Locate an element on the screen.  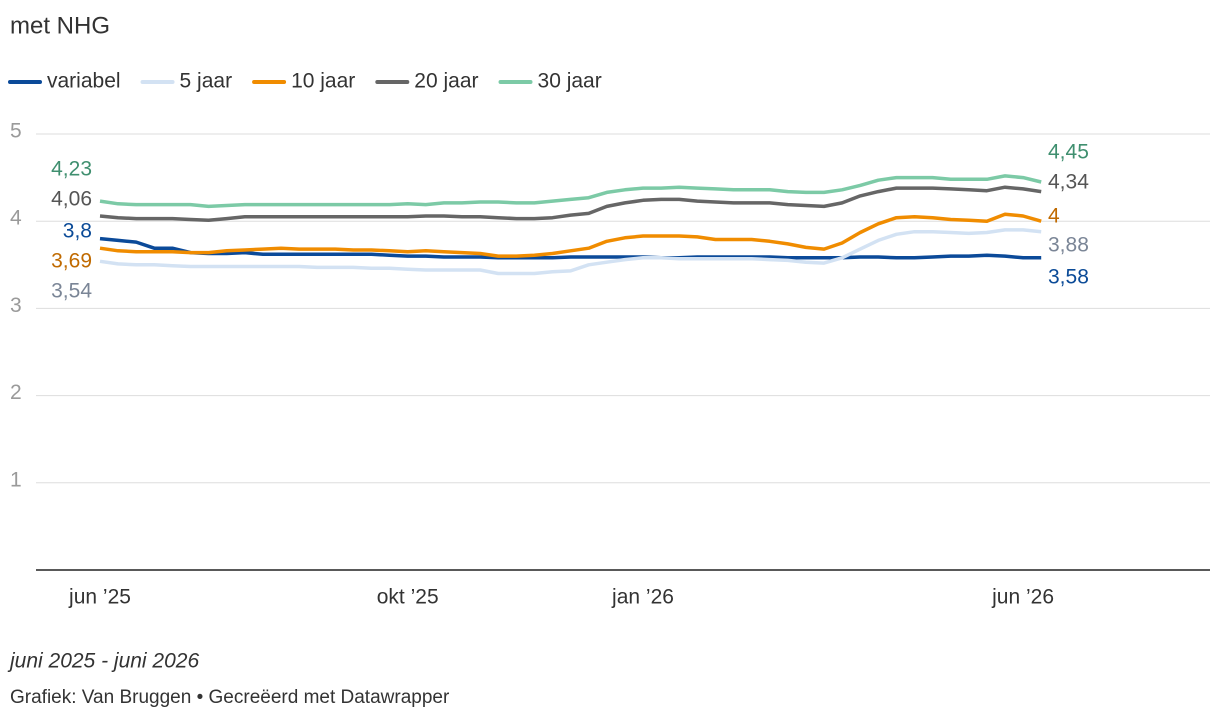
data-label: 3,8 is located at coordinates (77, 231).